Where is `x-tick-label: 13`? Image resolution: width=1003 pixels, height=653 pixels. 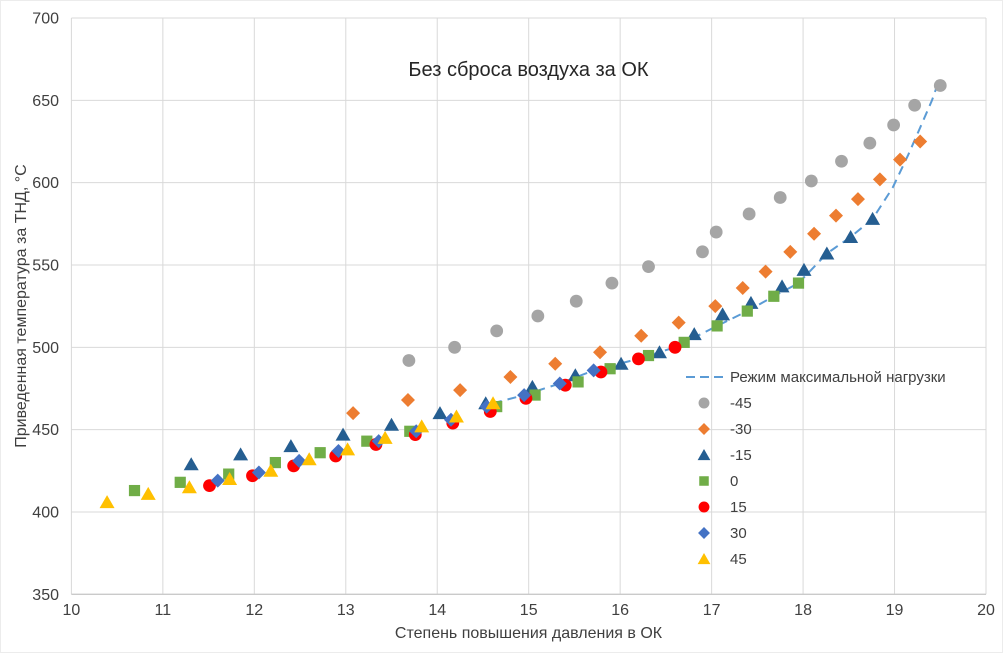 x-tick-label: 13 is located at coordinates (346, 610).